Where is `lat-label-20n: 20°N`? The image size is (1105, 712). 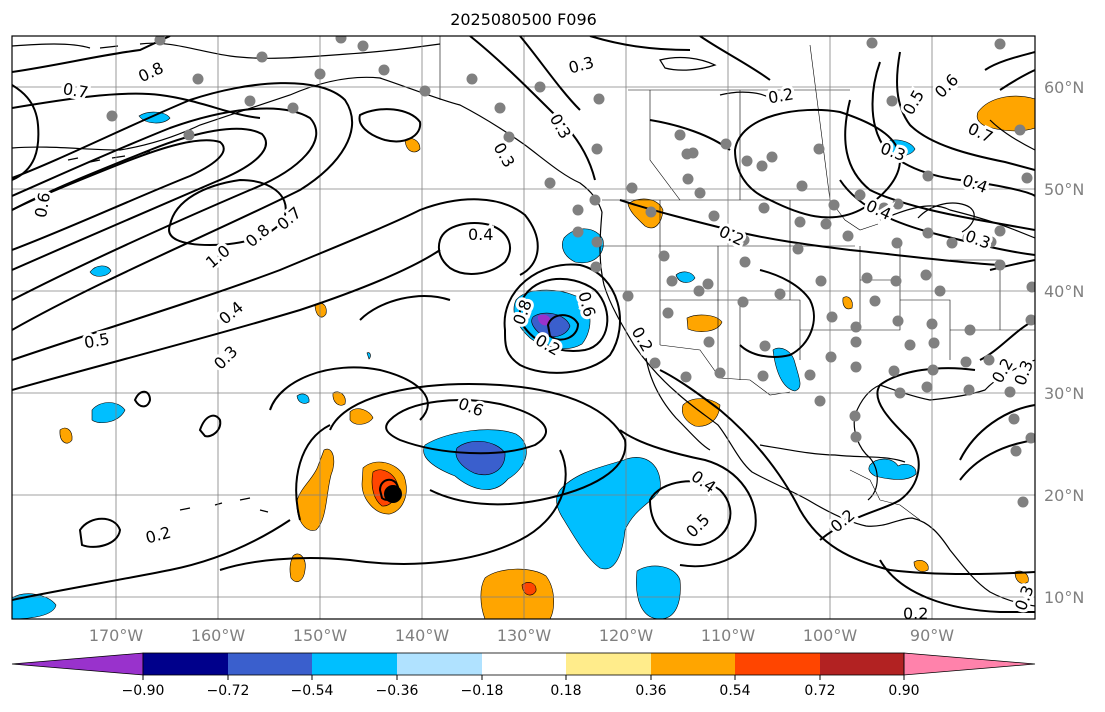 lat-label-20n: 20°N is located at coordinates (1064, 495).